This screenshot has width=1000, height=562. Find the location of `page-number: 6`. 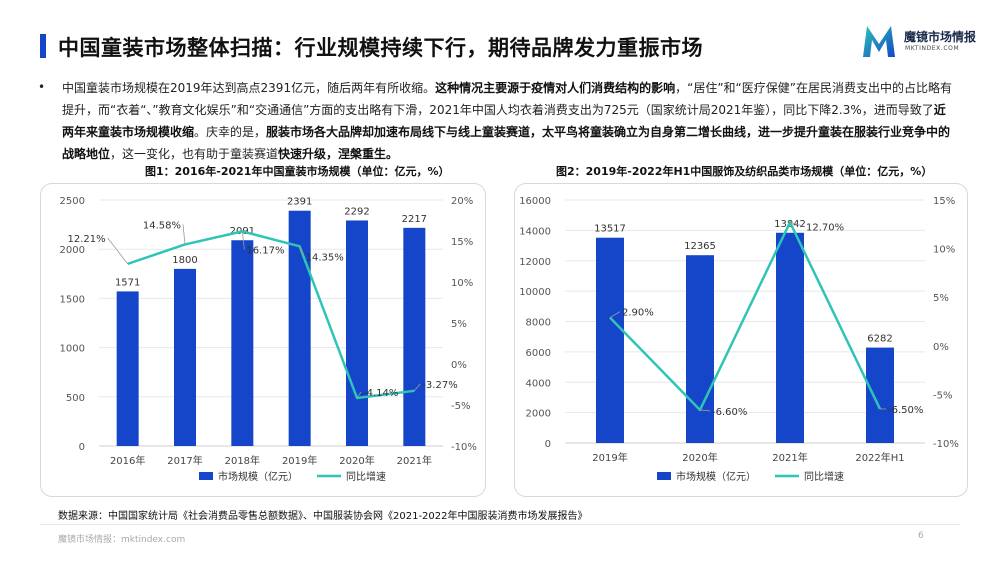

page-number: 6 is located at coordinates (921, 536).